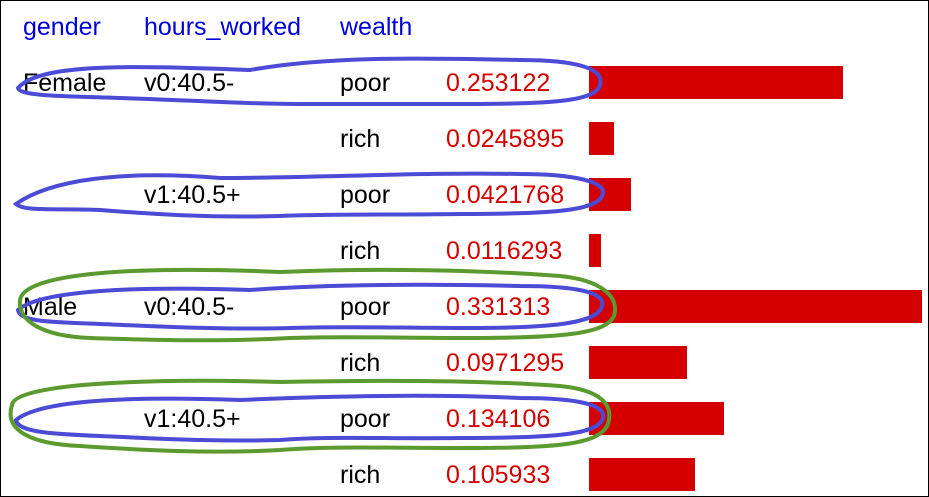  I want to click on probability-value: 0.0421768, so click(505, 195).